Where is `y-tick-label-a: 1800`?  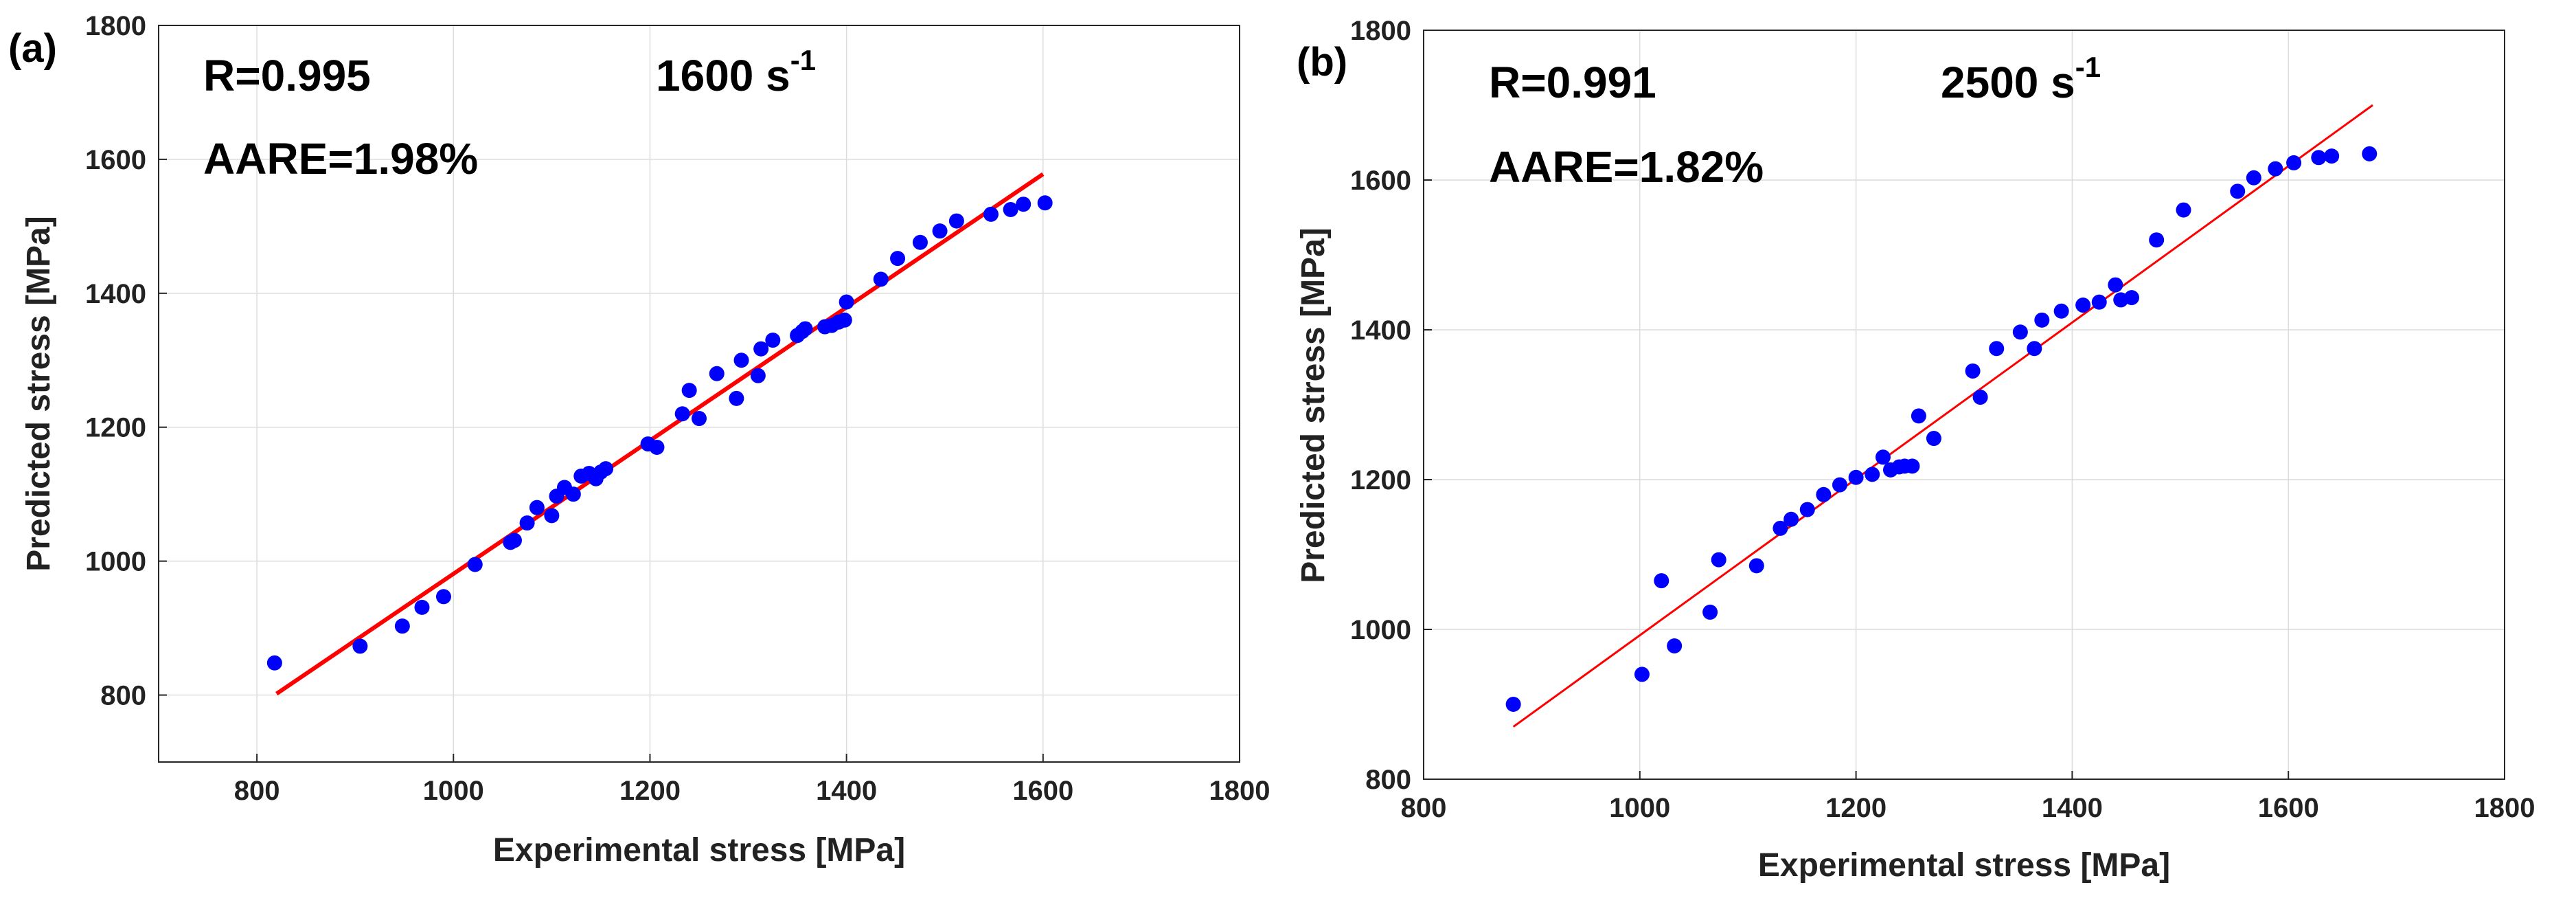 y-tick-label-a: 1800 is located at coordinates (115, 26).